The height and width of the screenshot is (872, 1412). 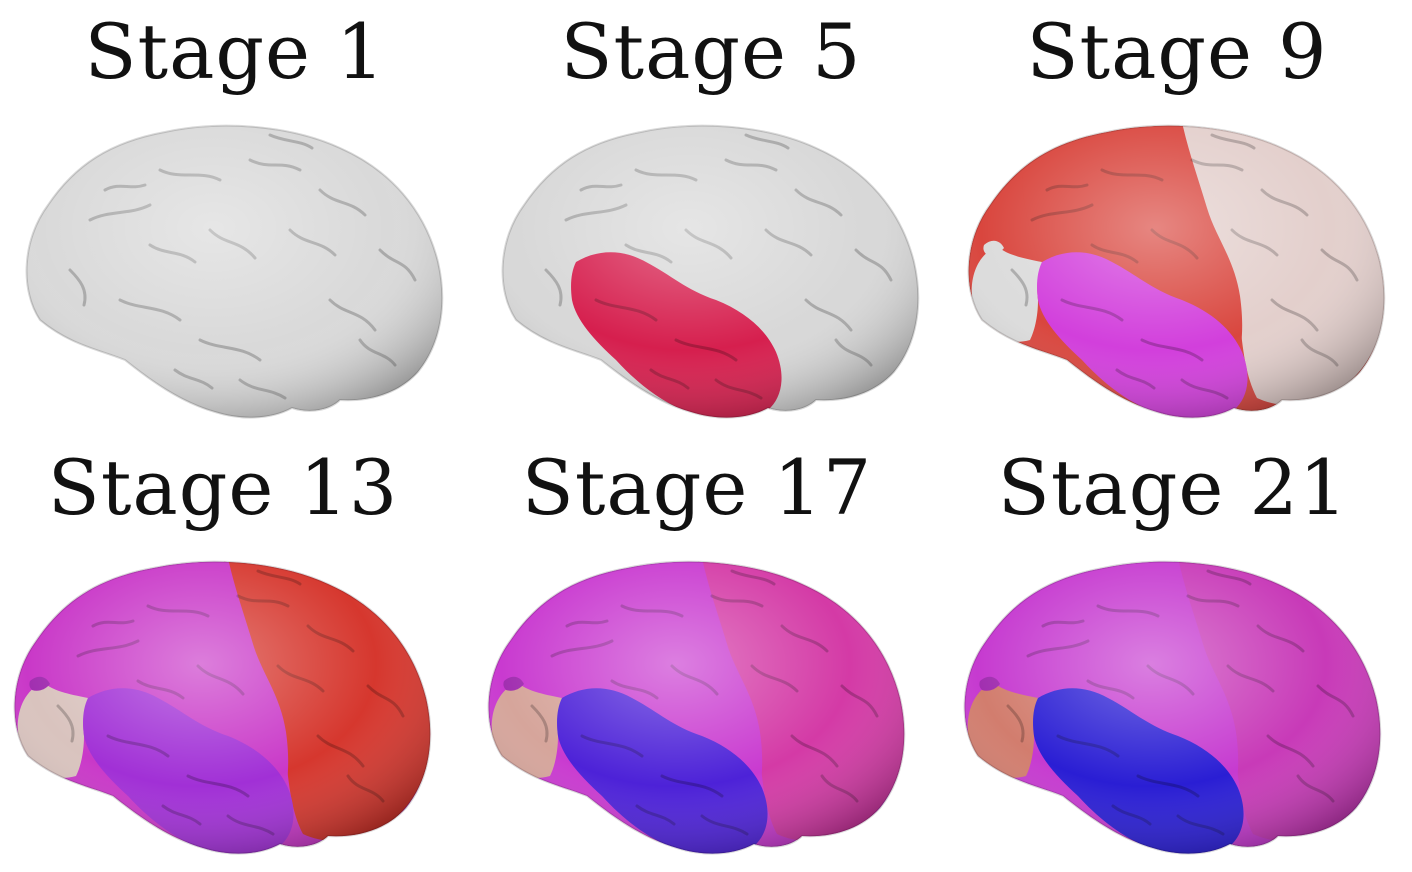 What do you see at coordinates (235, 51) in the screenshot?
I see `stage-title: Stage 1` at bounding box center [235, 51].